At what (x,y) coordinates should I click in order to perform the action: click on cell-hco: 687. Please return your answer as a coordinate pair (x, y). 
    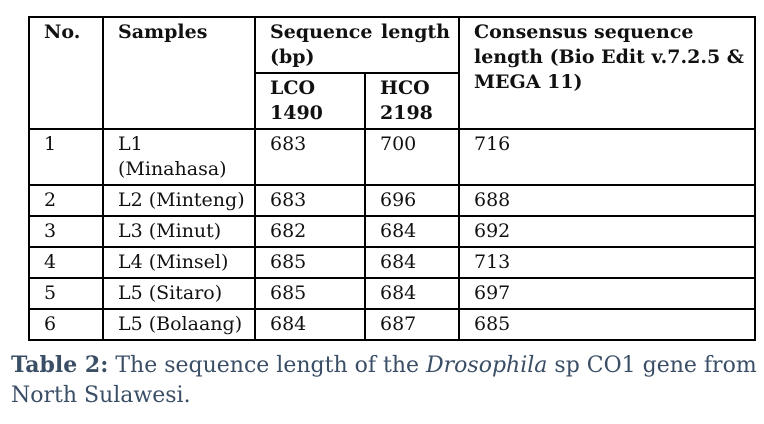
    Looking at the image, I should click on (412, 324).